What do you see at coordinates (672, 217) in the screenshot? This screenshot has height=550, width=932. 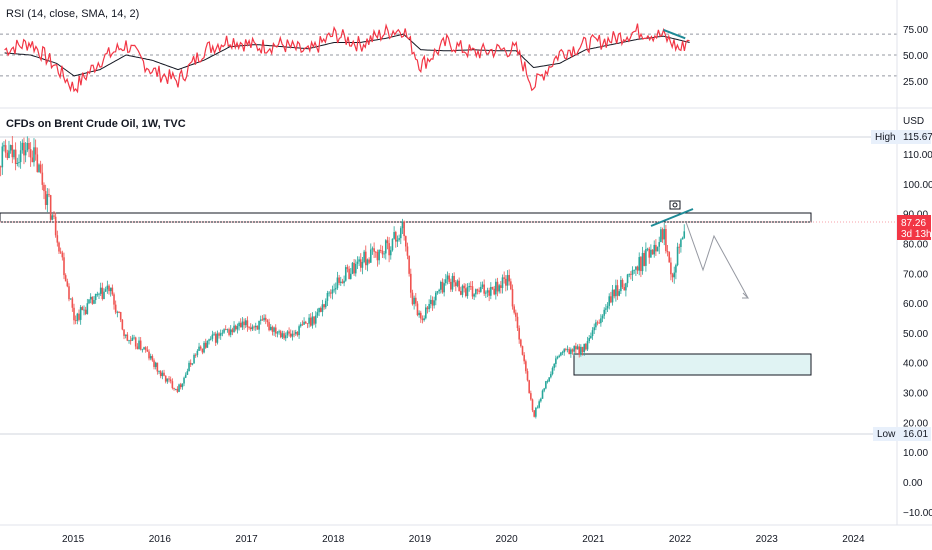 I see `trendline` at bounding box center [672, 217].